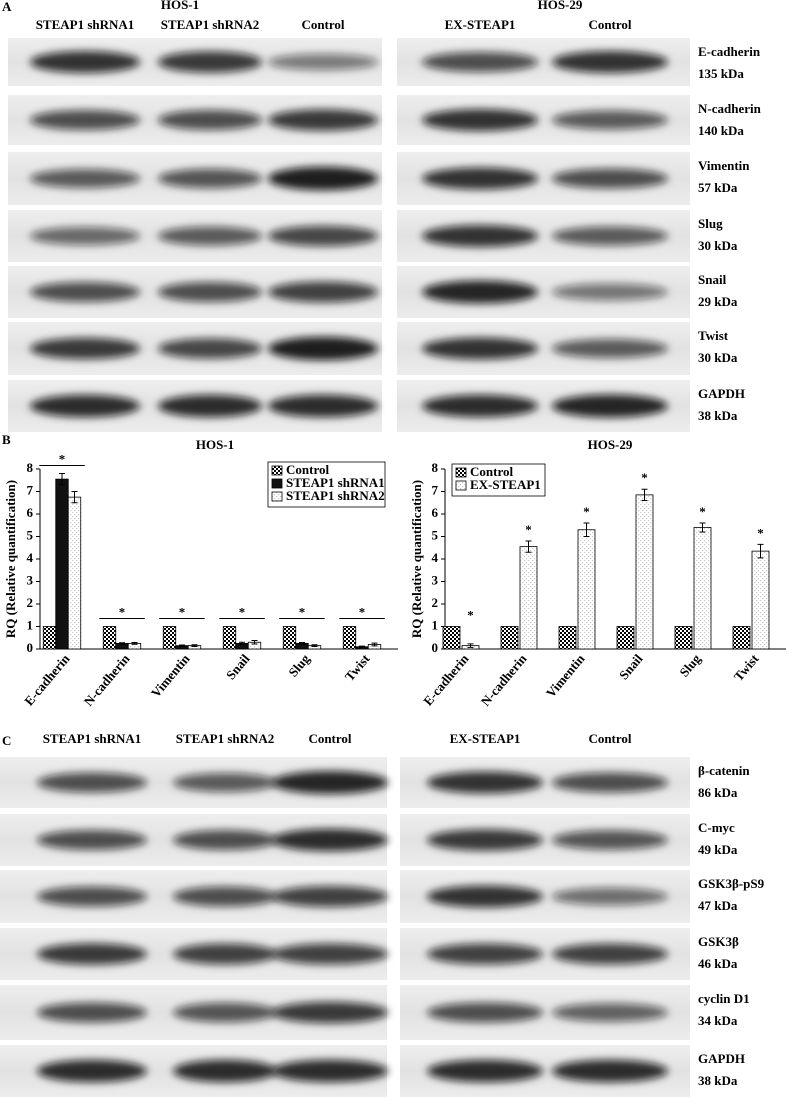 This screenshot has height=1099, width=787. What do you see at coordinates (30, 557) in the screenshot?
I see `y-tick-label: 4` at bounding box center [30, 557].